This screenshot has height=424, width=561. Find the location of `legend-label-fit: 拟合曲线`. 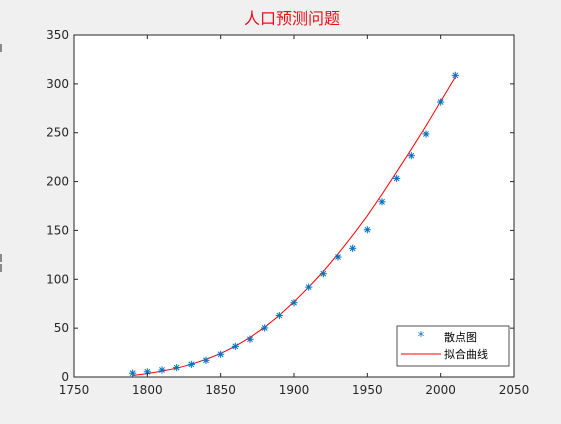

legend-label-fit: 拟合曲线 is located at coordinates (466, 354).